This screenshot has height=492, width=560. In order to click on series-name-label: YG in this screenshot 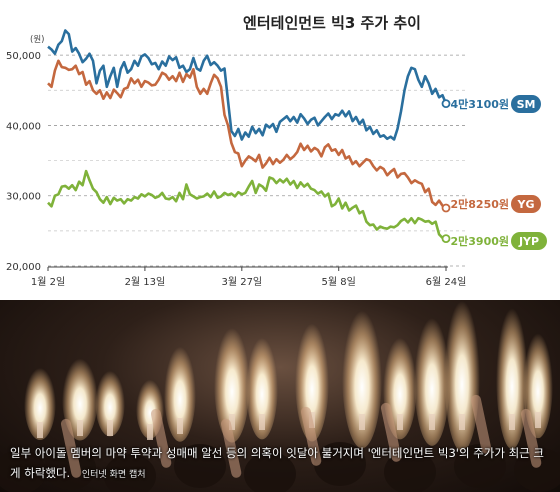, I will do `click(526, 204)`.